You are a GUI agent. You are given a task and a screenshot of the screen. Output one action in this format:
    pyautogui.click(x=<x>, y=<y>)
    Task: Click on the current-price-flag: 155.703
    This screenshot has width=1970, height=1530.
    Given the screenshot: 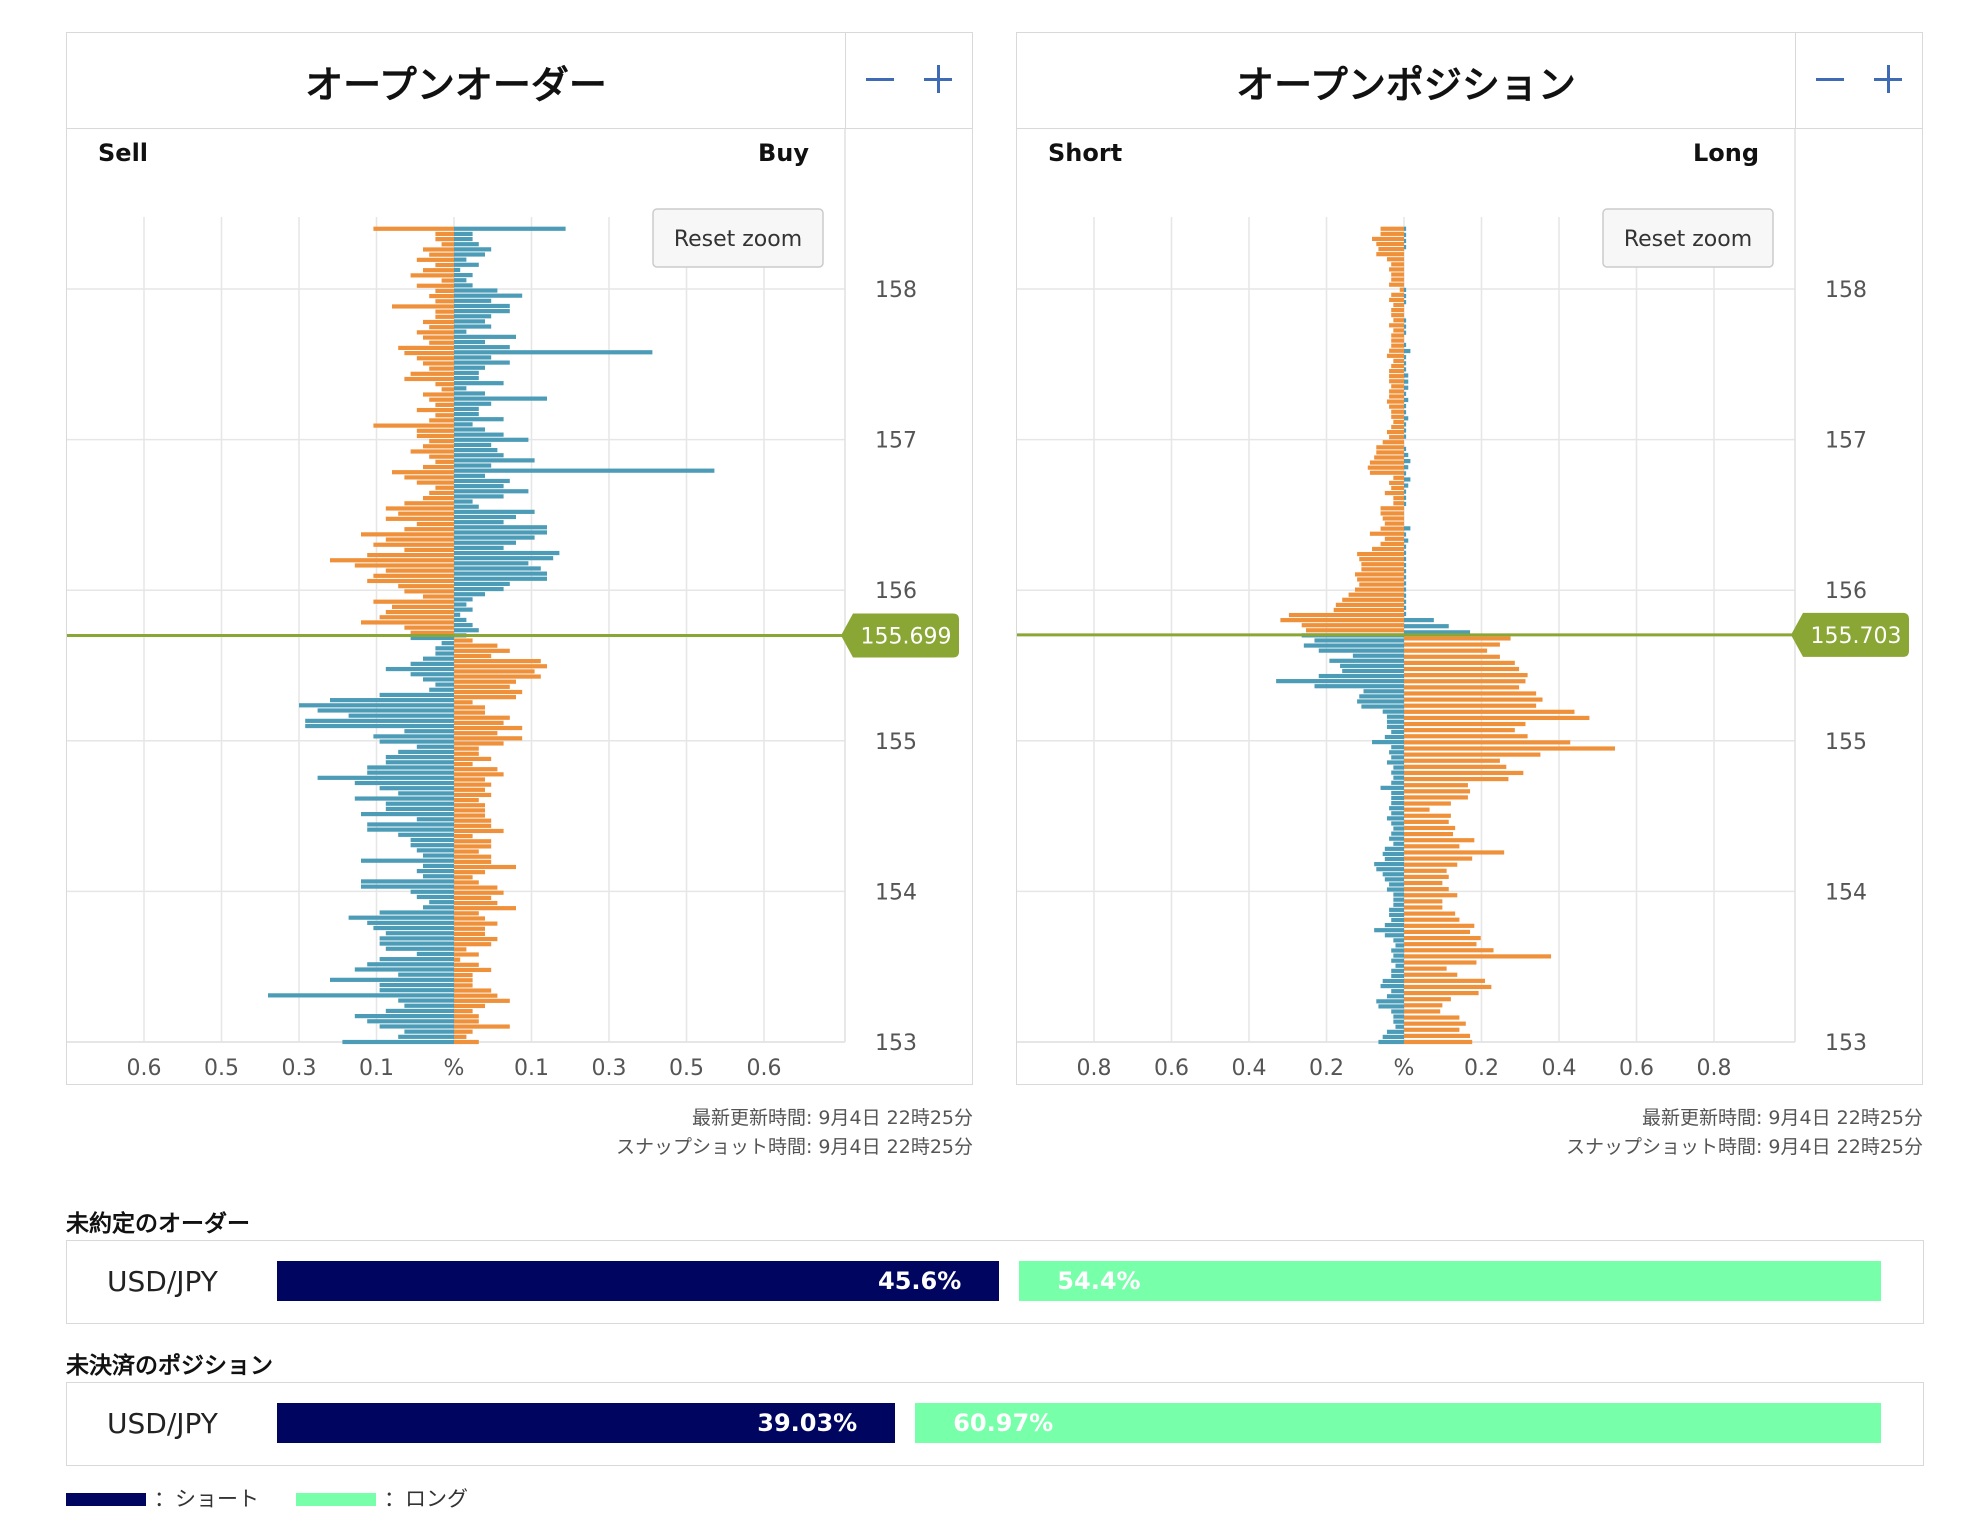 What is the action you would take?
    pyautogui.click(x=1850, y=634)
    